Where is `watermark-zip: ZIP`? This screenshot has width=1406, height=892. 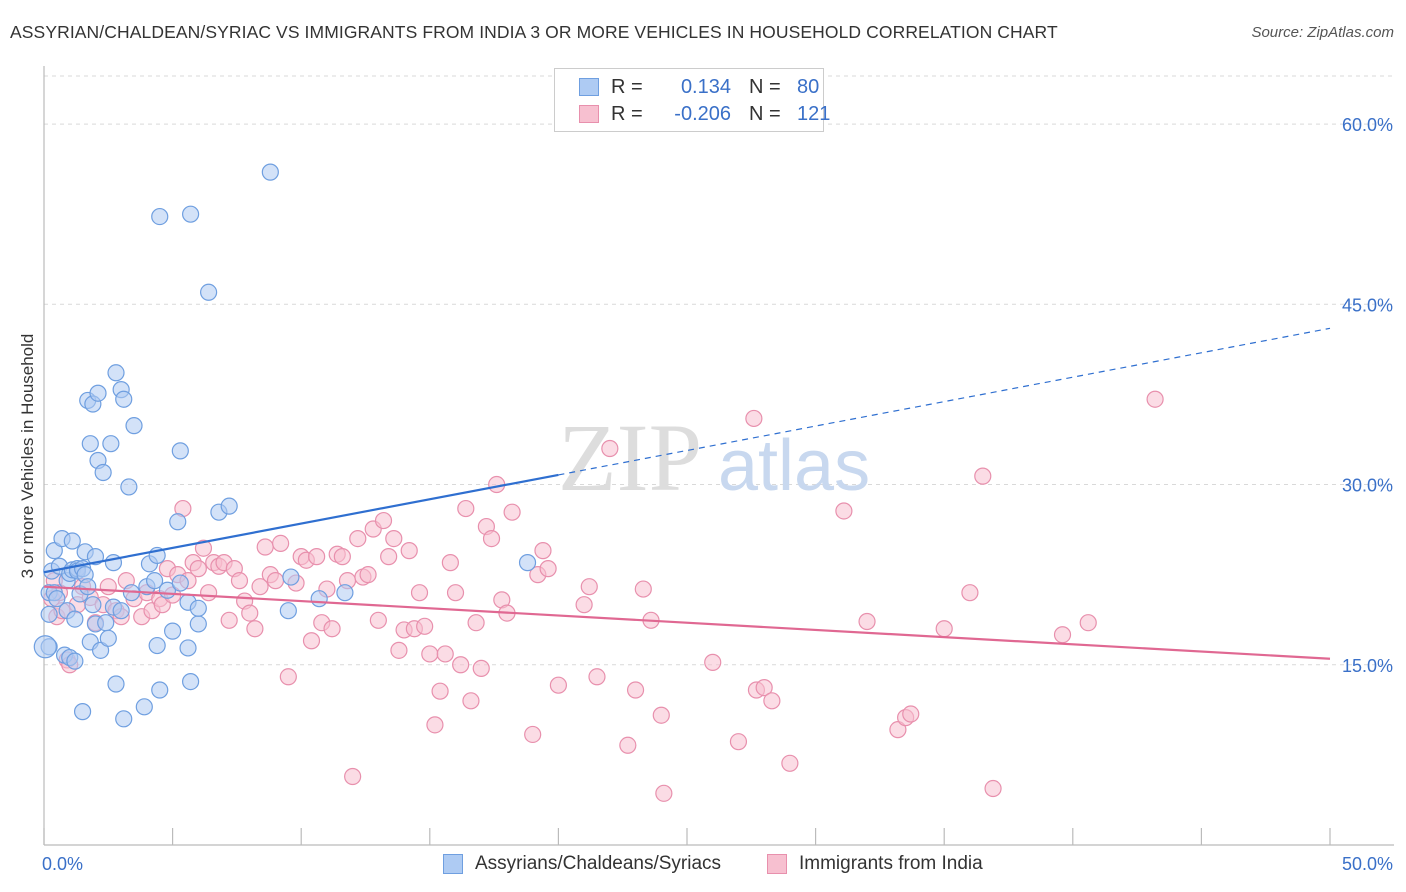 watermark-zip: ZIP is located at coordinates (630, 457).